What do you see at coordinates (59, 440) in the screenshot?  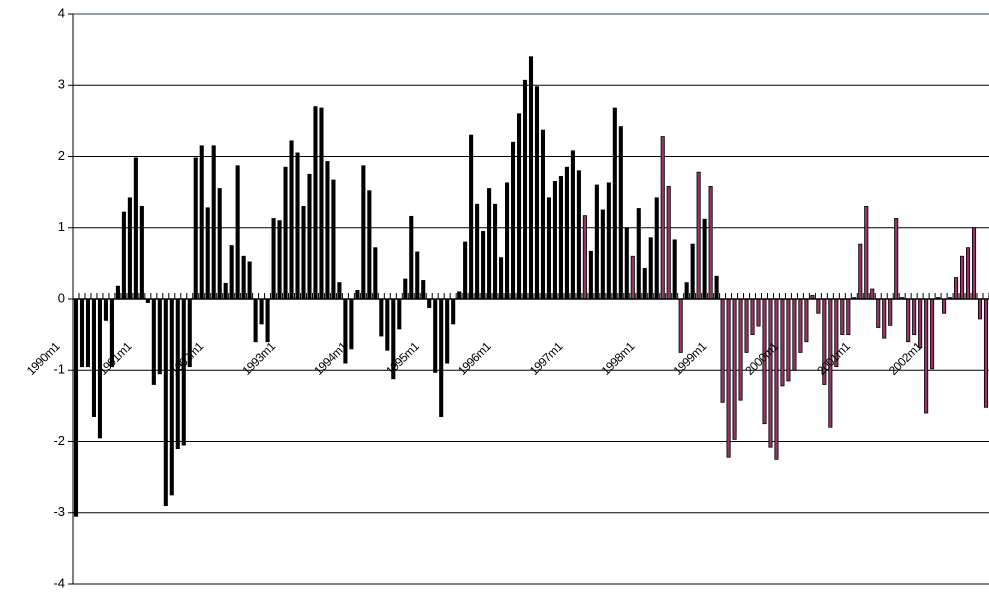 I see `y-tick-label: -2` at bounding box center [59, 440].